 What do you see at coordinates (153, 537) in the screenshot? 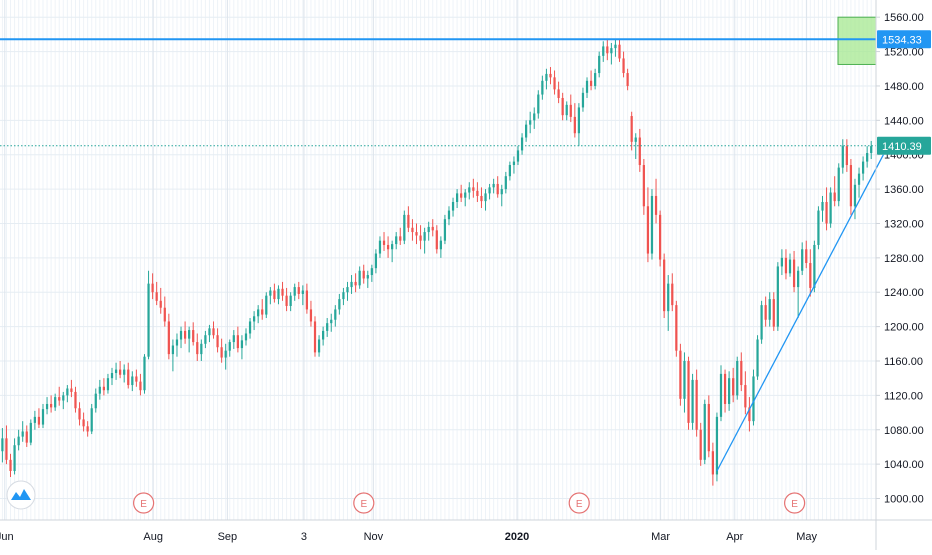
I see `time-tick-label: Aug` at bounding box center [153, 537].